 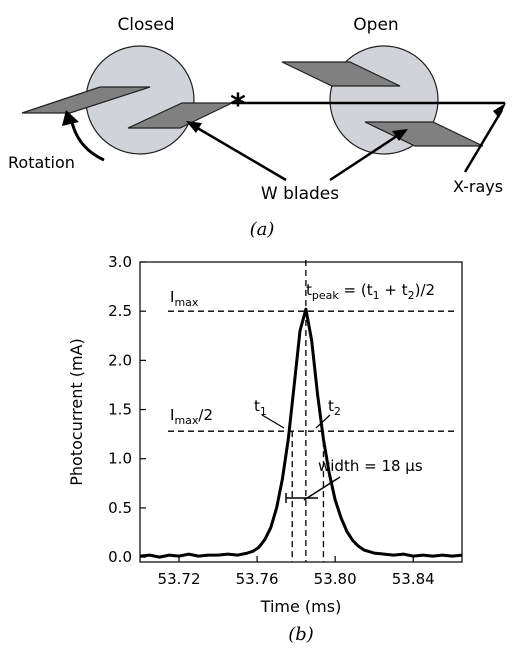 I want to click on y-tick-label: 0.0, so click(x=120, y=557).